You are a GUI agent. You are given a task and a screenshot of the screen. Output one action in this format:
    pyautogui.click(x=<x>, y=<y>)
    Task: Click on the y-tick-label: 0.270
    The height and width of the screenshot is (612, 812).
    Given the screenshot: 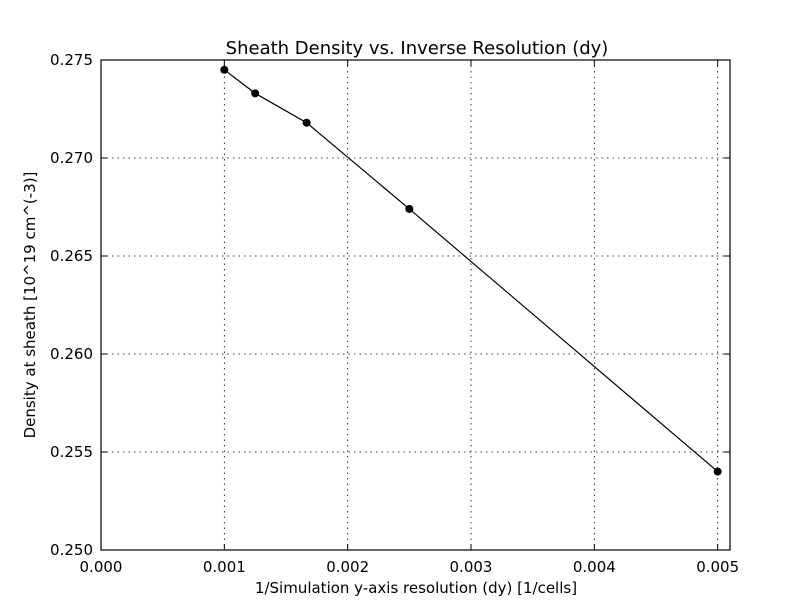 What is the action you would take?
    pyautogui.click(x=71, y=158)
    